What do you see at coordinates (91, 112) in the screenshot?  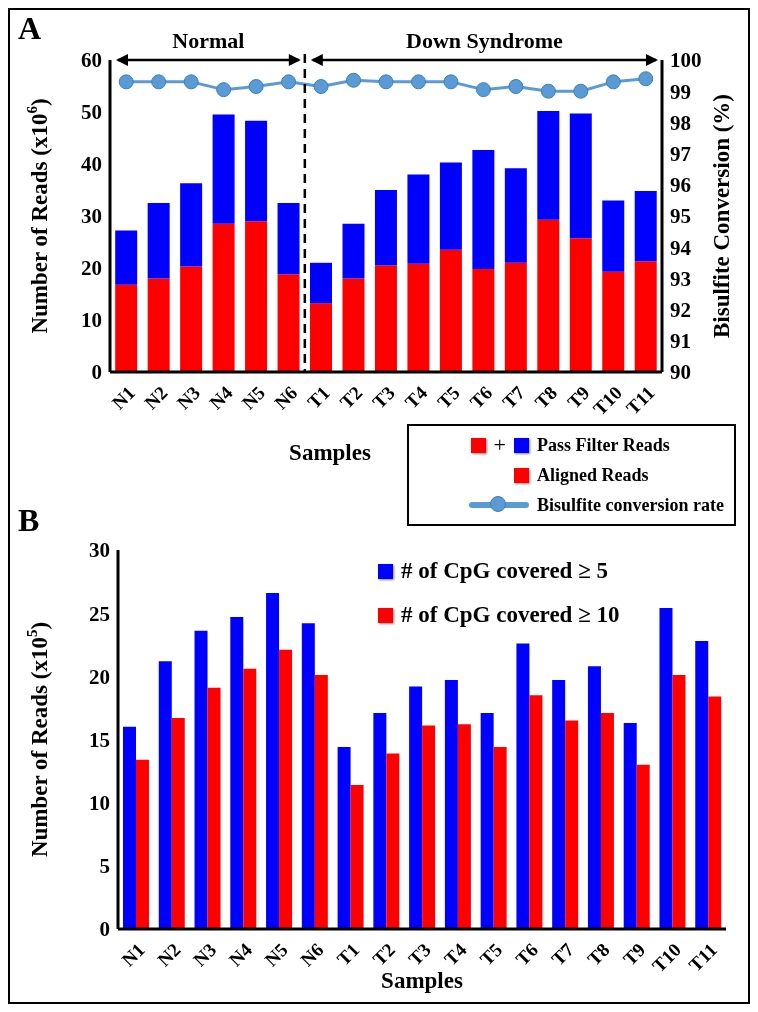 I see `y-tick-label: 50` at bounding box center [91, 112].